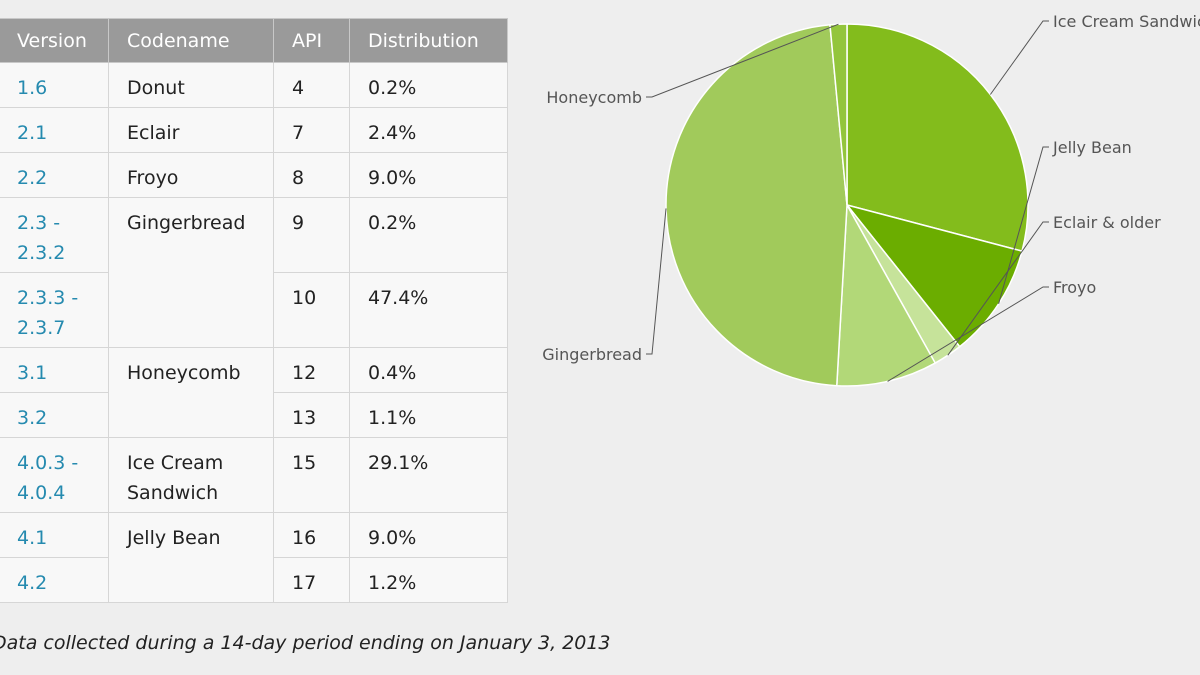 This screenshot has height=675, width=1200. Describe the element at coordinates (428, 370) in the screenshot. I see `distribution-cell: 0.4%` at that location.